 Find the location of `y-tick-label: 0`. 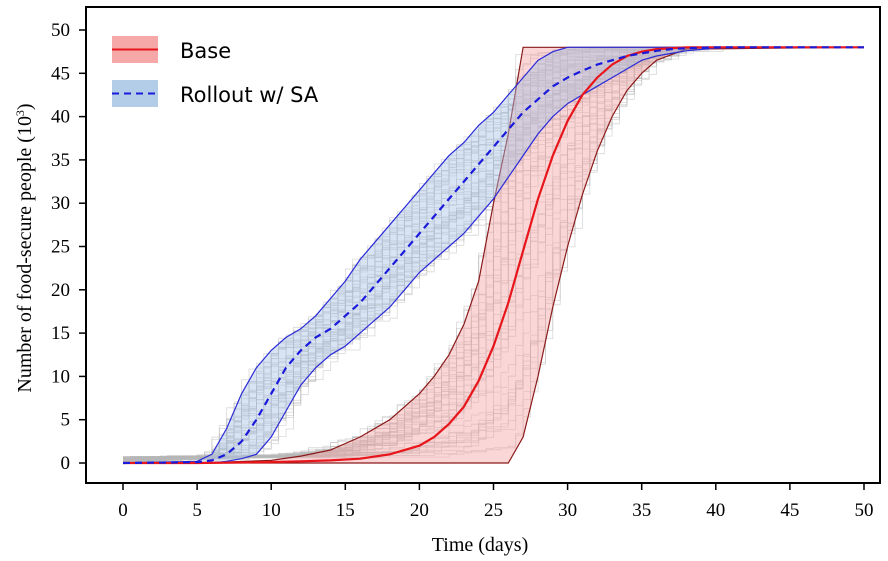

y-tick-label: 0 is located at coordinates (66, 463).